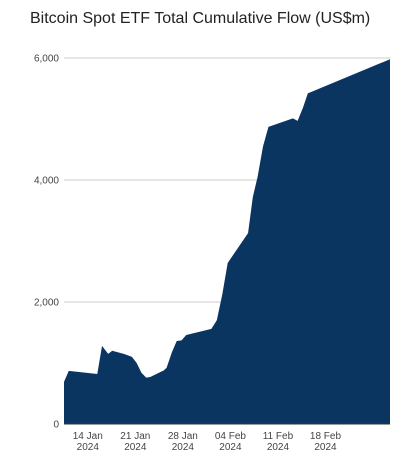  Describe the element at coordinates (88, 436) in the screenshot. I see `x-tick-label-0: 14 Jan` at that location.